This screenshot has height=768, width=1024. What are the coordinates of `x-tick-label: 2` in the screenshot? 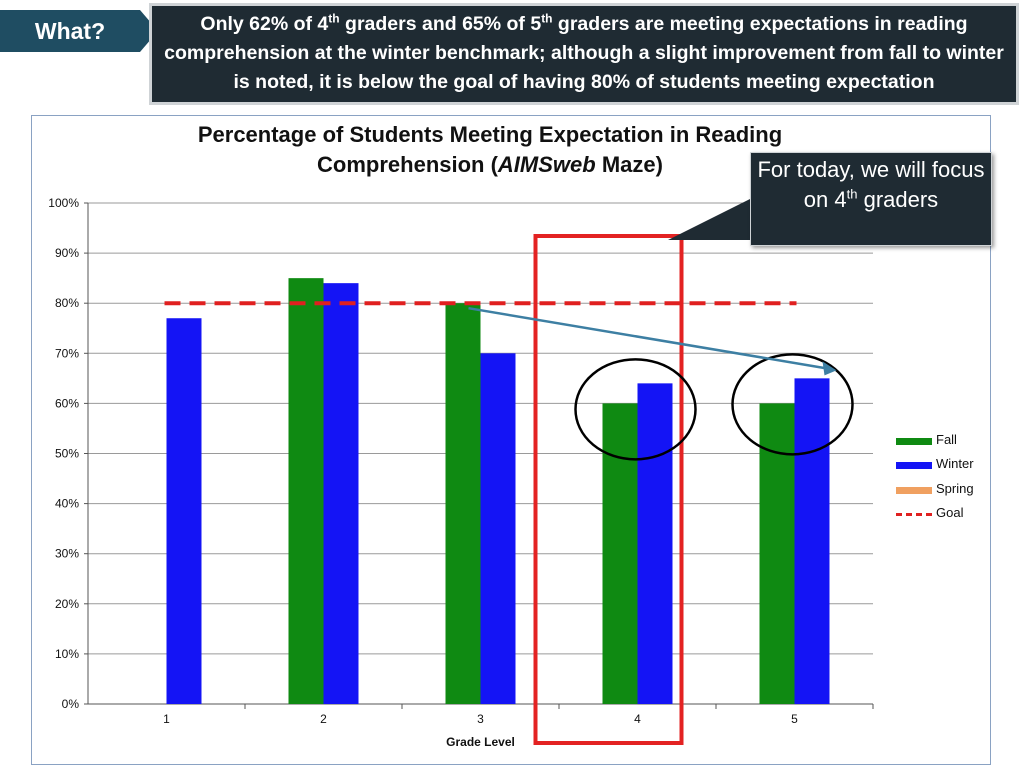 It's located at (323, 719).